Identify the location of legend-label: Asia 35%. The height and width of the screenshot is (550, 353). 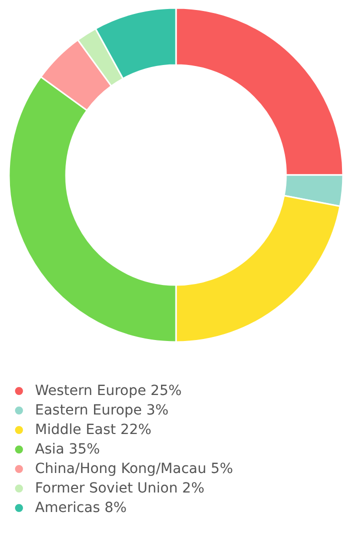
(67, 450).